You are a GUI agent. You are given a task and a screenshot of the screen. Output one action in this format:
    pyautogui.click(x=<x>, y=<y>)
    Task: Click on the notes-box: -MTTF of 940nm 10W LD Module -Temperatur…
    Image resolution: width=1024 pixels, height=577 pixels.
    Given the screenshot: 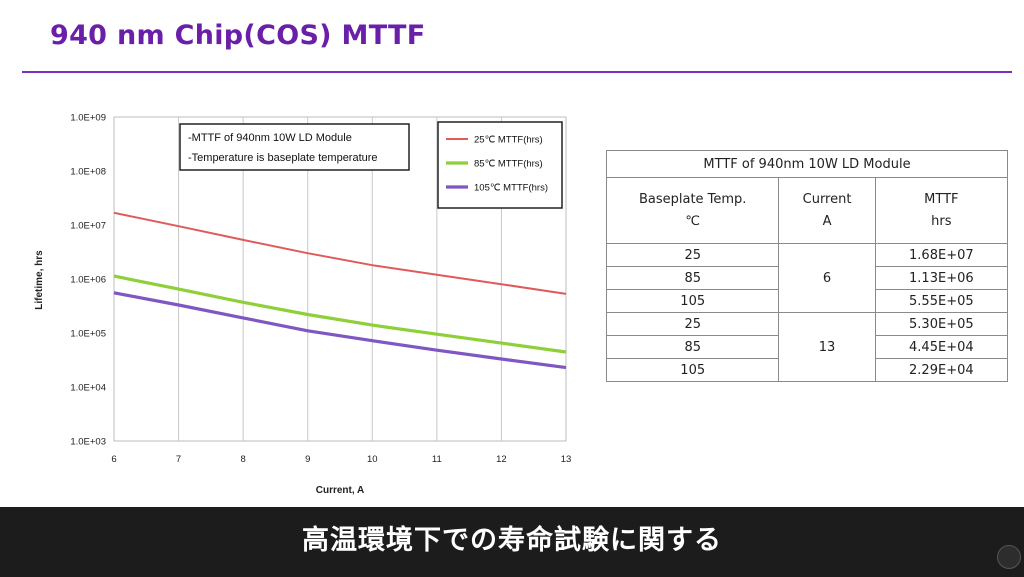 What is the action you would take?
    pyautogui.click(x=294, y=147)
    